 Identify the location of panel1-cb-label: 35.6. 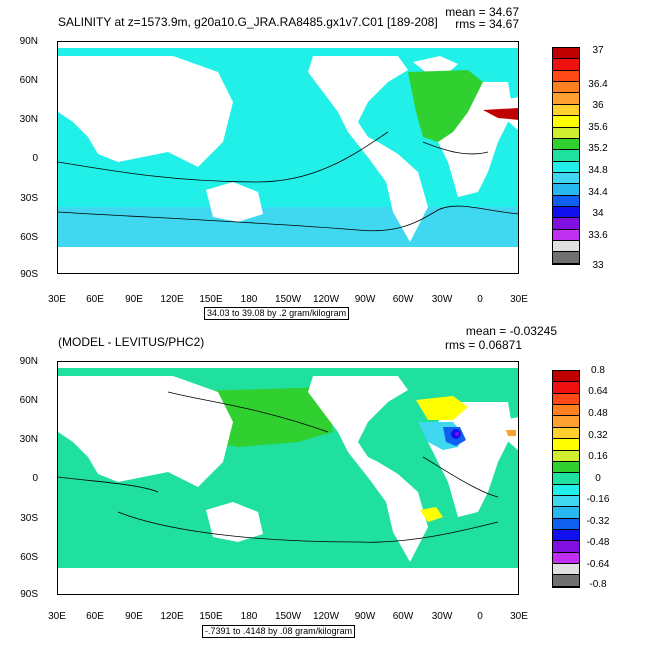
(598, 127).